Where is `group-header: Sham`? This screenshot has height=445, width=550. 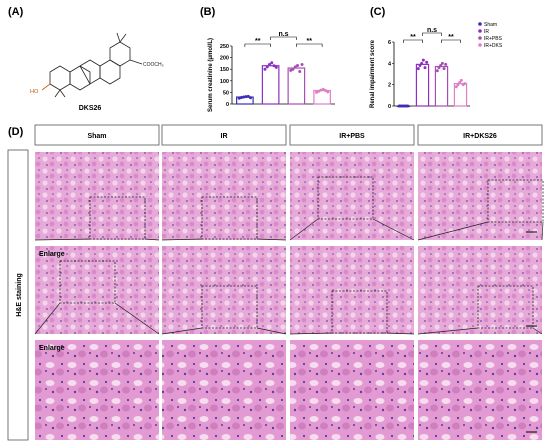 group-header: Sham is located at coordinates (96, 136).